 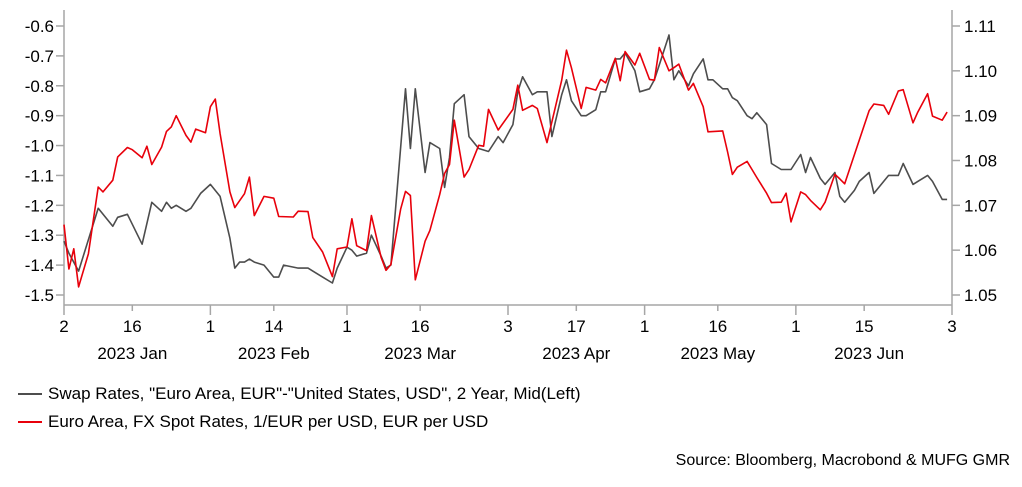 I want to click on x-tick-label: 14, so click(x=273, y=326).